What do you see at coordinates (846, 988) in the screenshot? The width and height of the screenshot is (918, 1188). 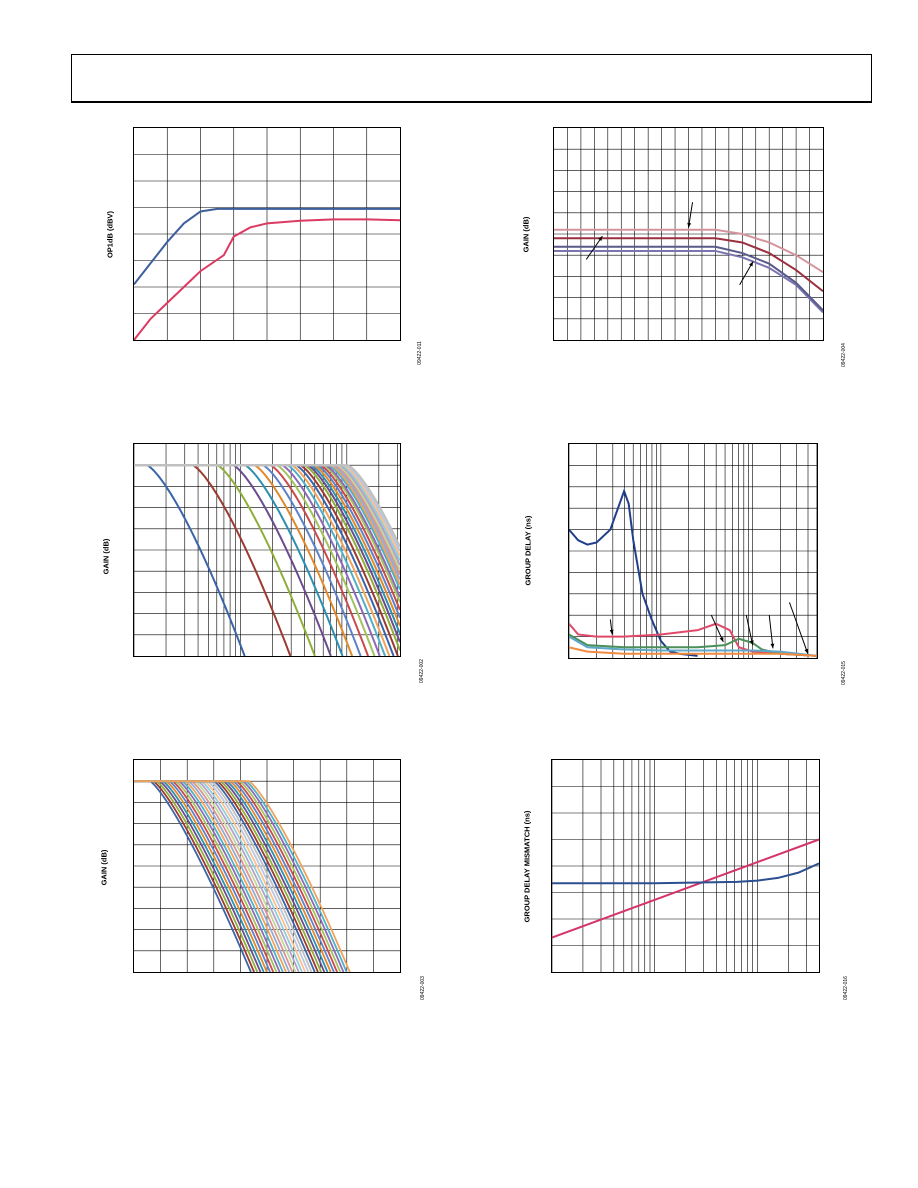 I see `figure-id: 09422-016` at bounding box center [846, 988].